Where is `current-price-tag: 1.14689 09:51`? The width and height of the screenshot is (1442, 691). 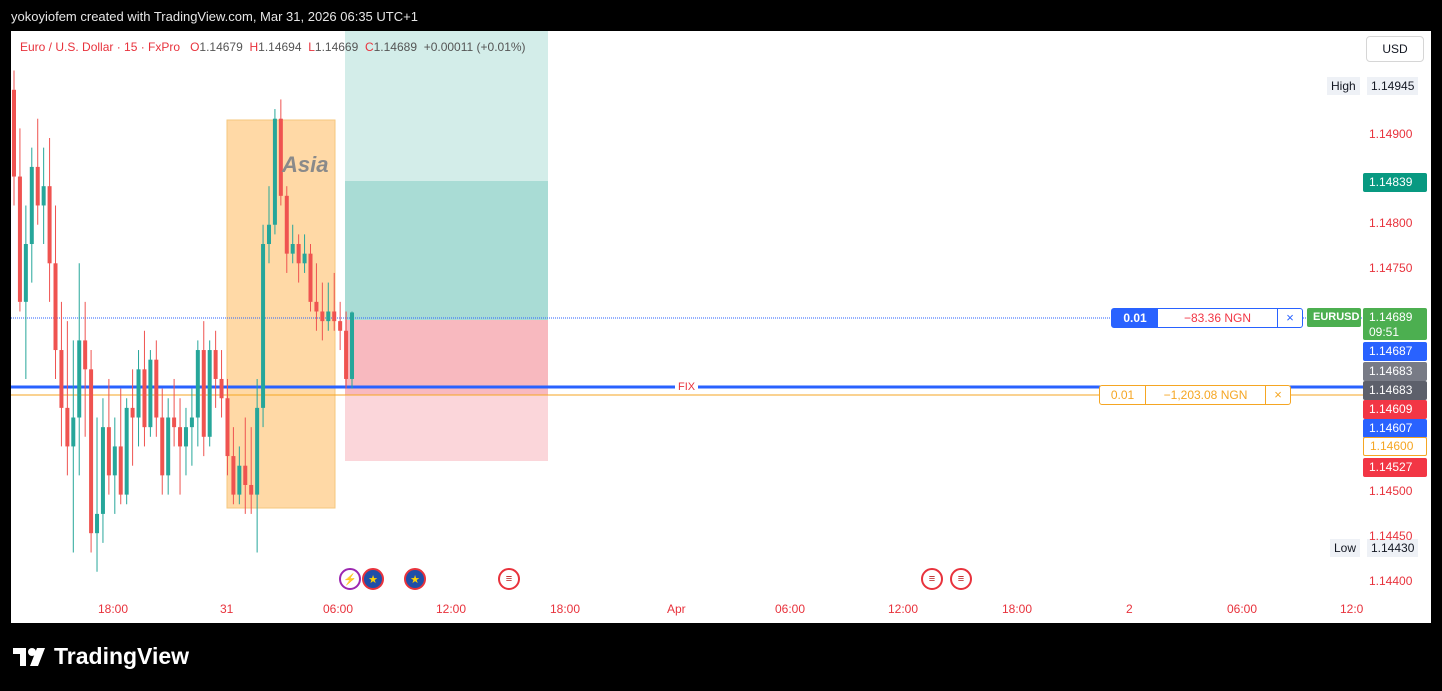
current-price-tag: 1.14689 09:51 is located at coordinates (1395, 324).